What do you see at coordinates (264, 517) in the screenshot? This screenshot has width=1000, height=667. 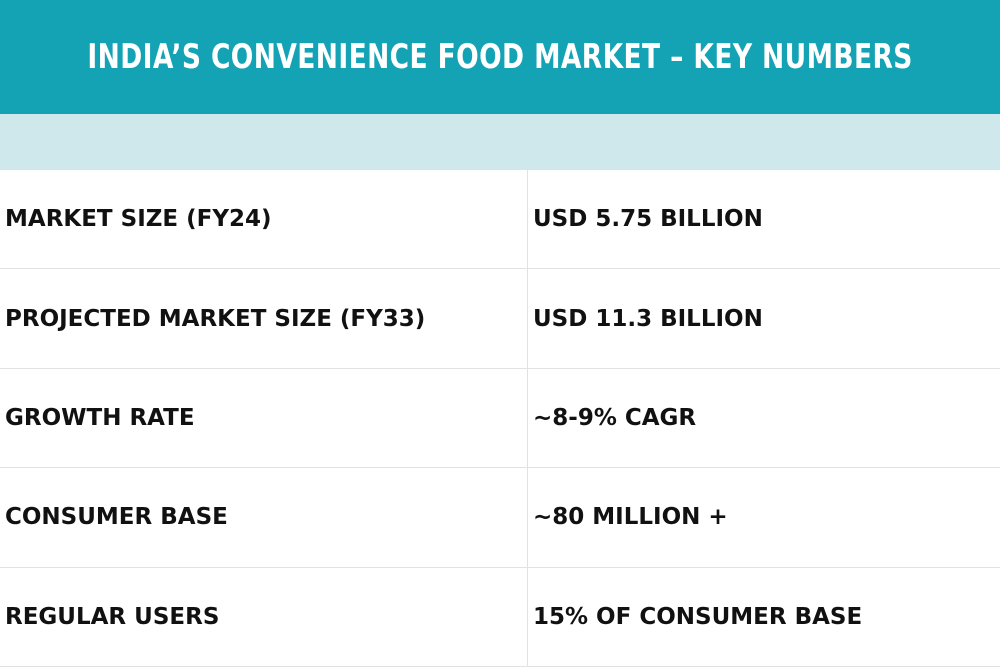 I see `row-label: CONSUMER BASE` at bounding box center [264, 517].